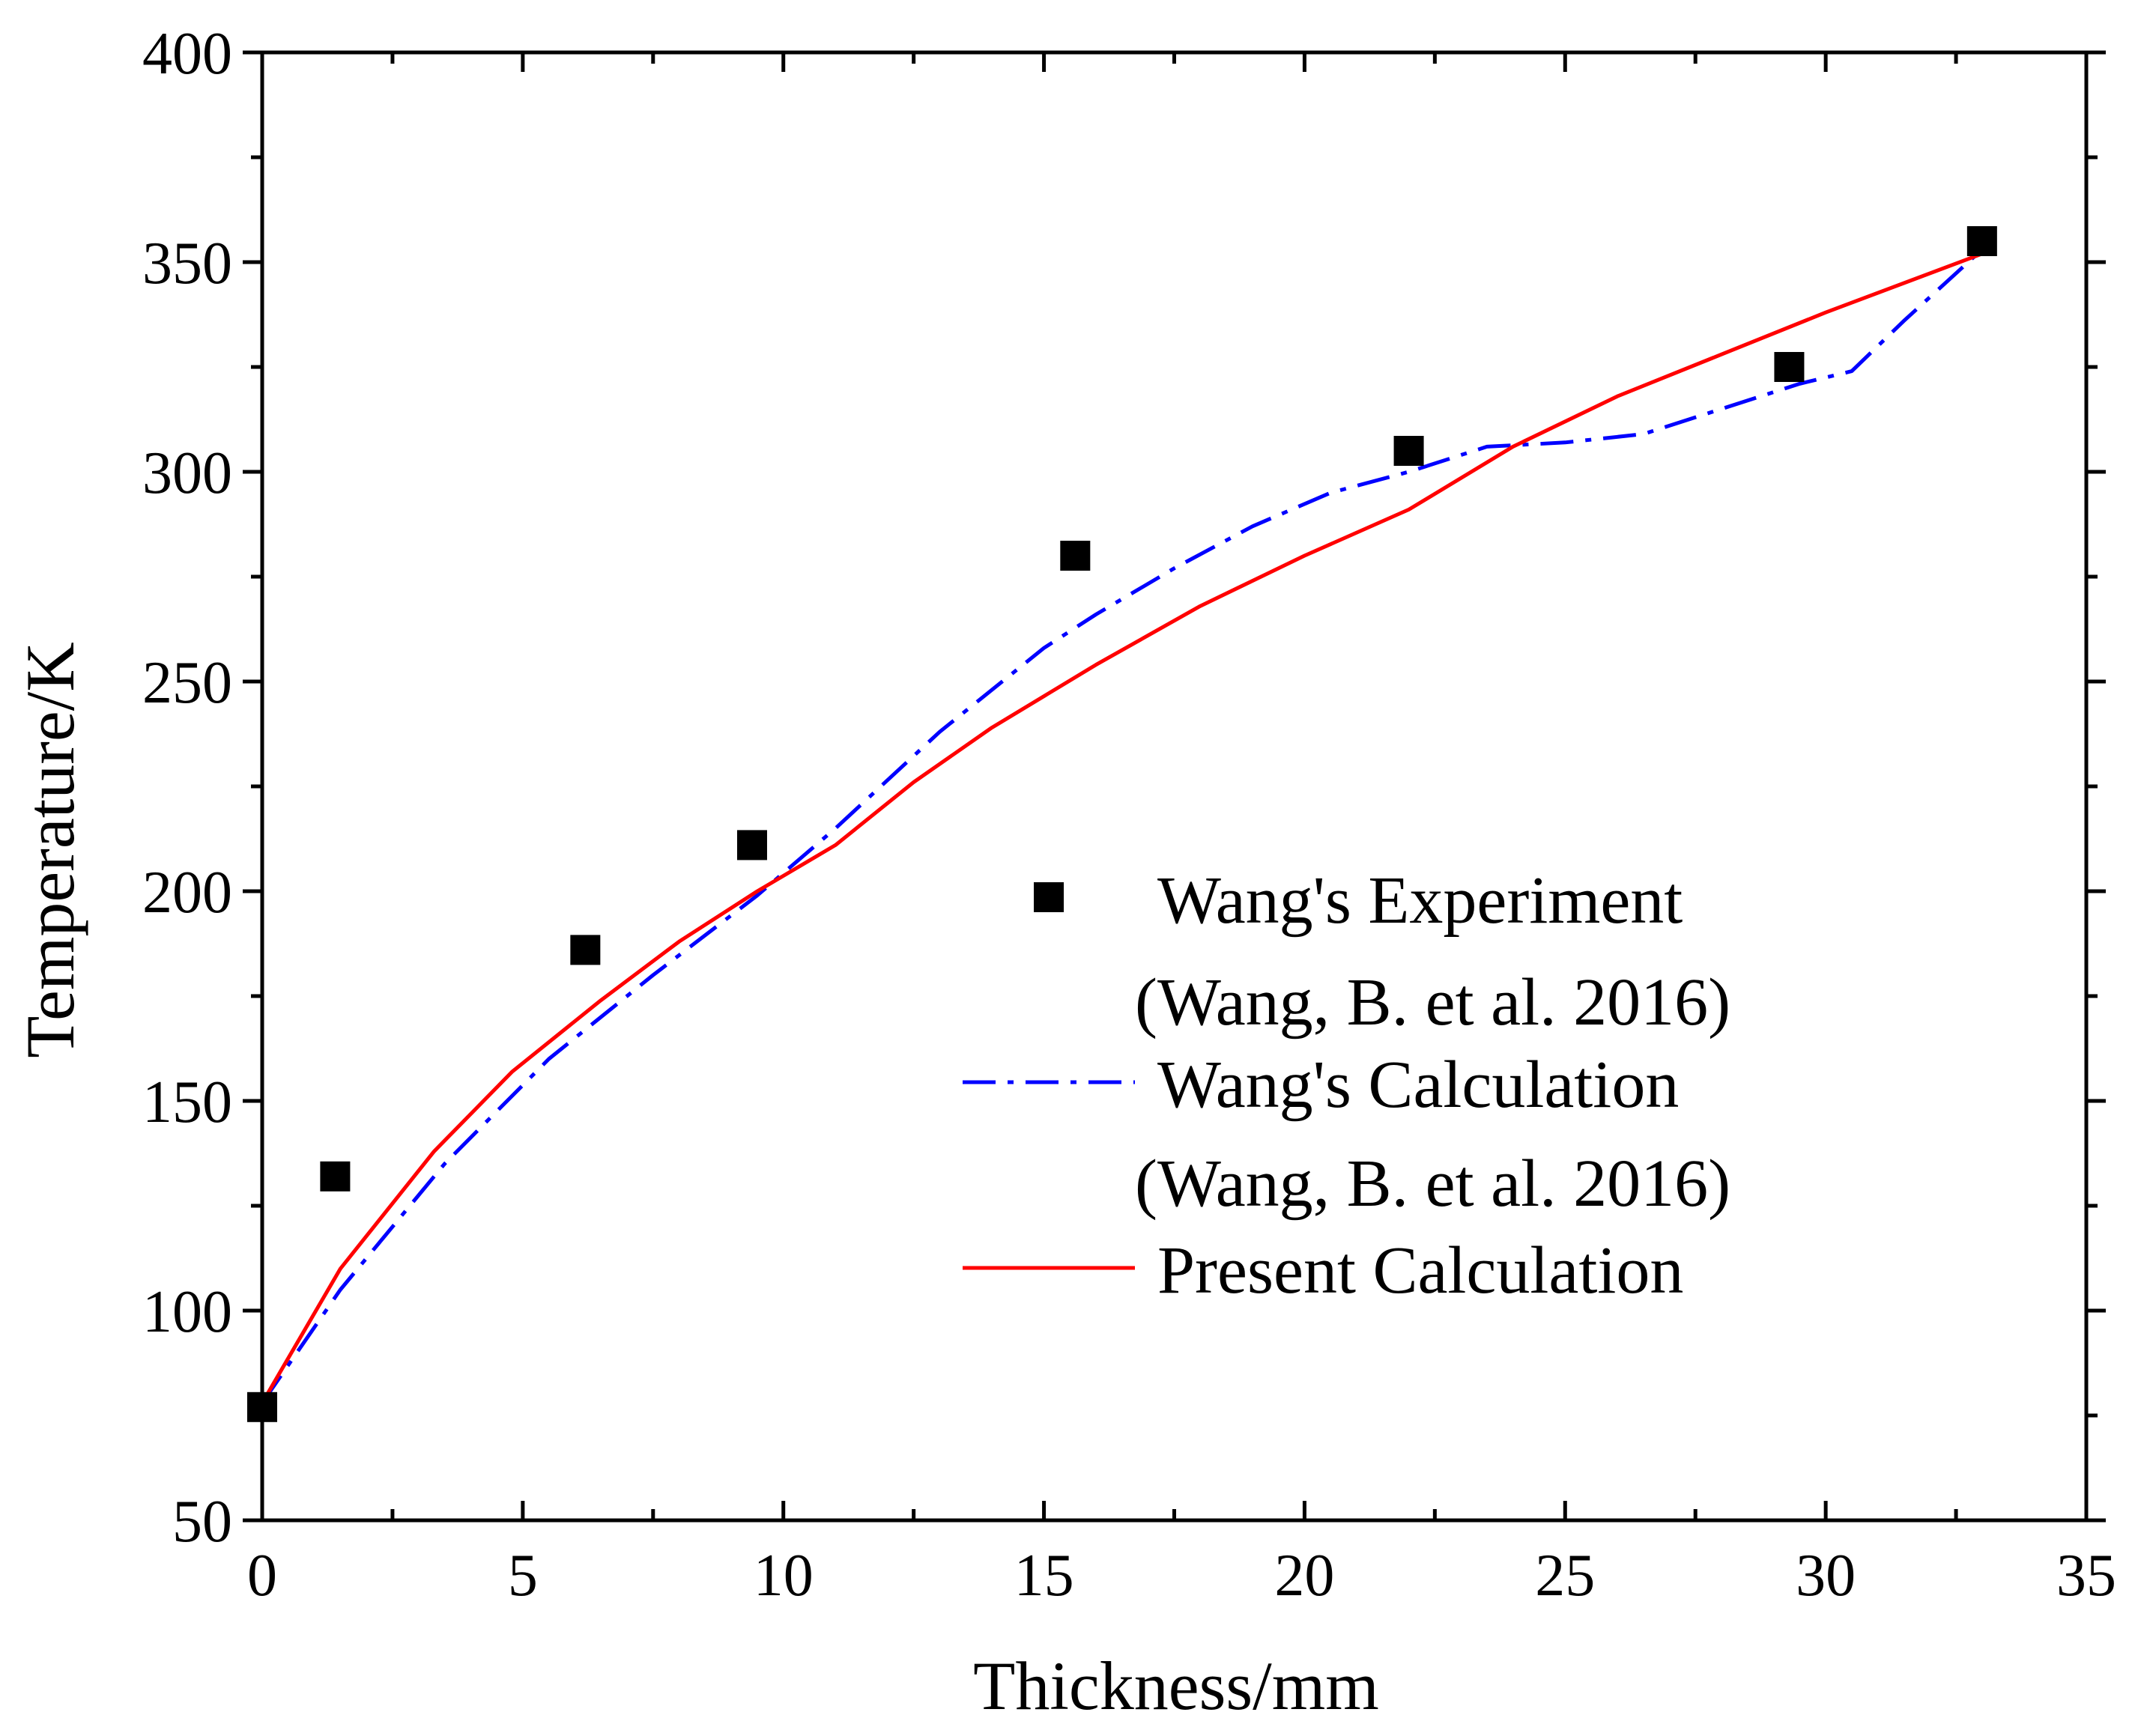 The height and width of the screenshot is (1736, 2132). What do you see at coordinates (784, 1576) in the screenshot?
I see `x-tick-label: 10` at bounding box center [784, 1576].